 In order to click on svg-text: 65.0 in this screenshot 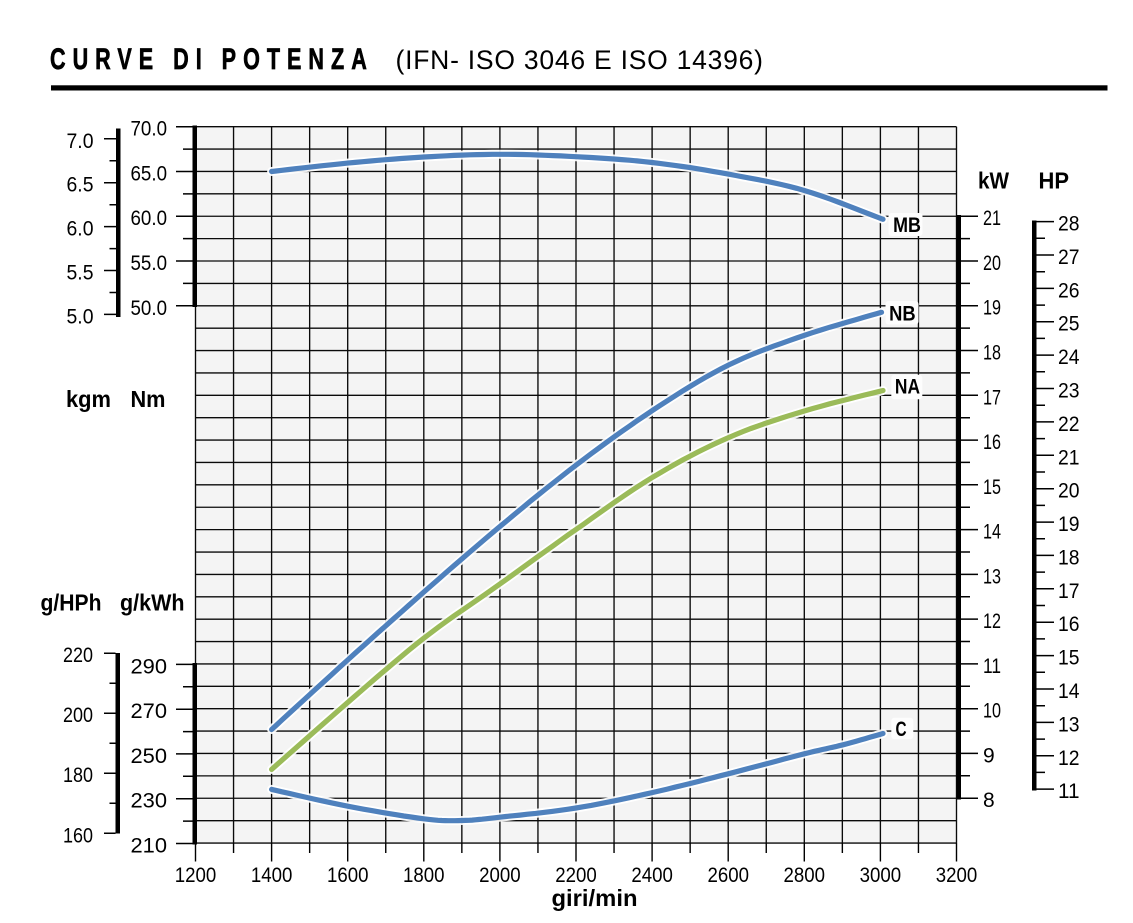, I will do `click(149, 174)`.